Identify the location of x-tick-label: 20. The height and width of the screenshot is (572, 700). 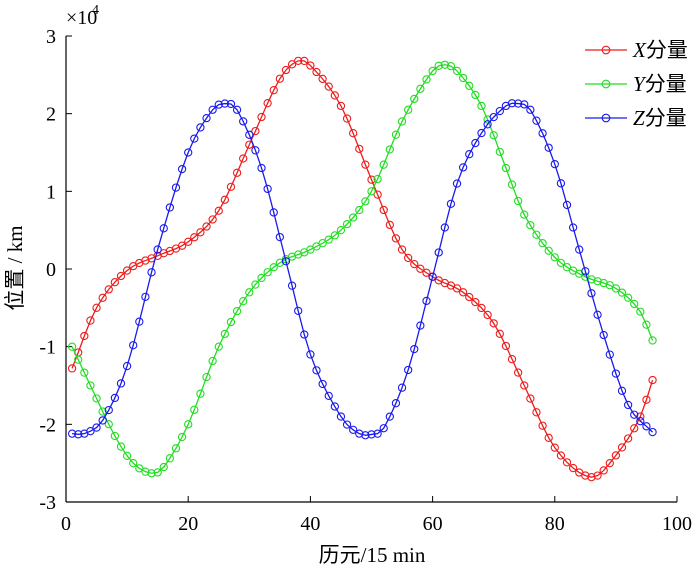
(188, 524).